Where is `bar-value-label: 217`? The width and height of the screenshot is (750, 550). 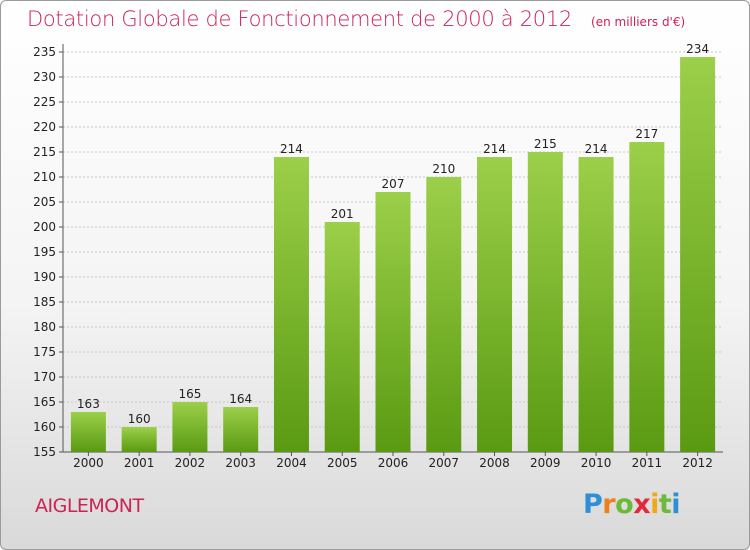
bar-value-label: 217 is located at coordinates (646, 134).